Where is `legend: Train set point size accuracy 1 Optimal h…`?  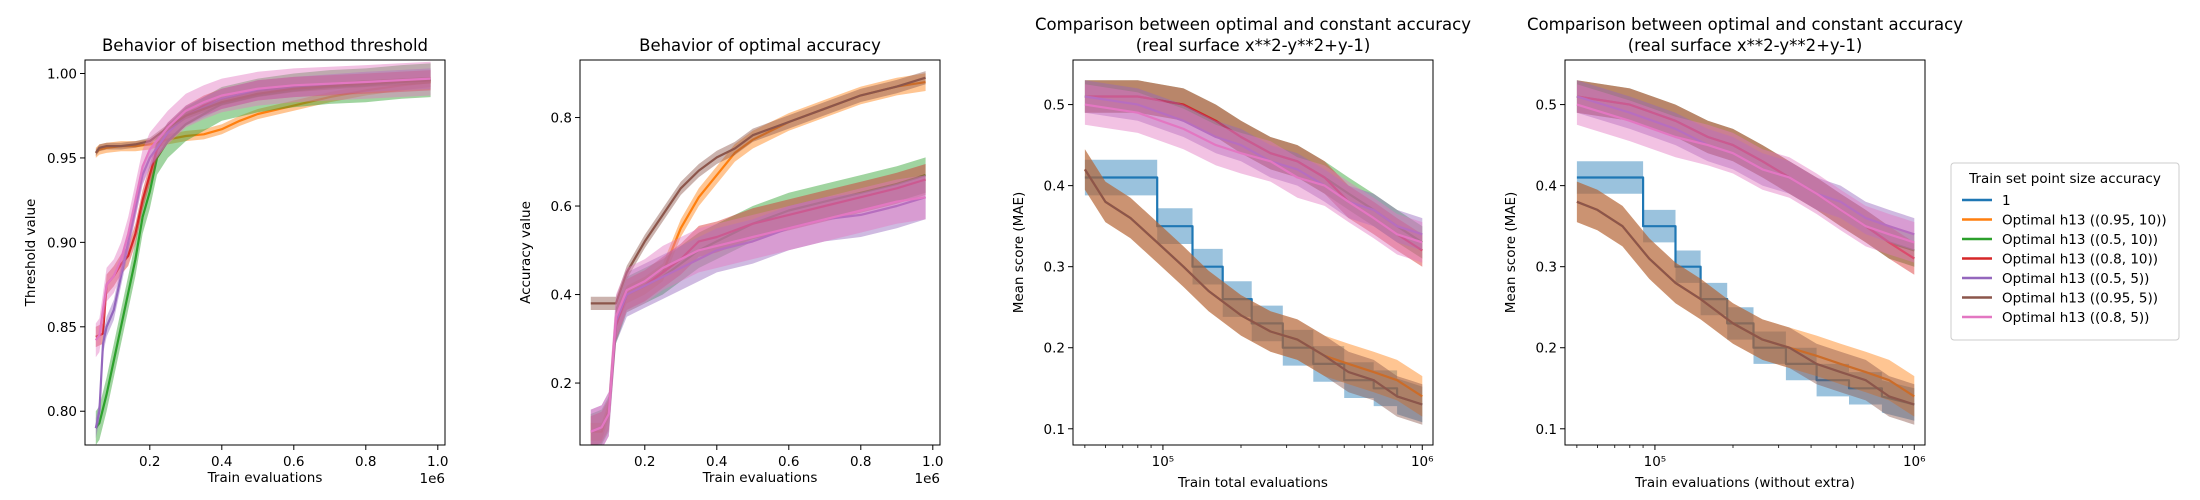
legend: Train set point size accuracy 1 Optimal h… is located at coordinates (2065, 251).